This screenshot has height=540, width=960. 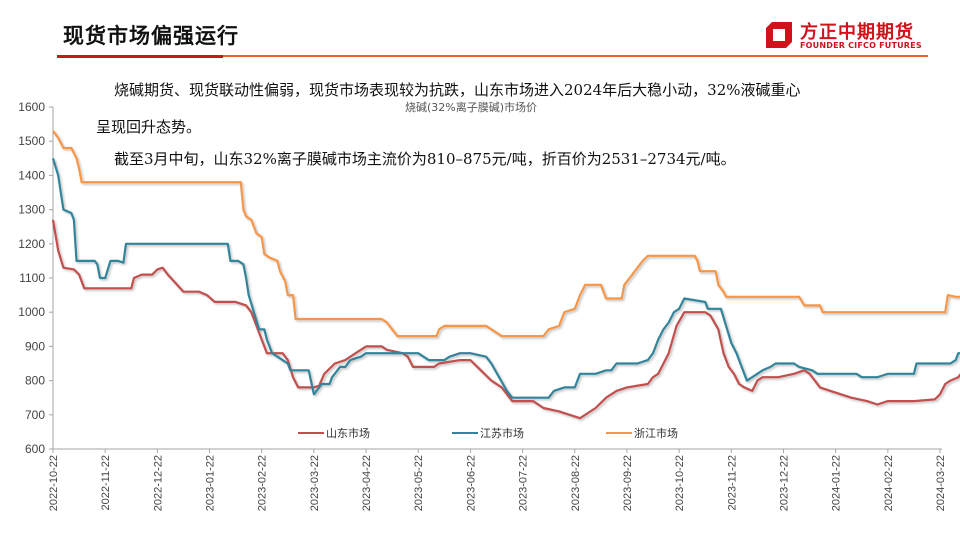 I want to click on x-tick-label: 2023-11-22, so click(x=732, y=482).